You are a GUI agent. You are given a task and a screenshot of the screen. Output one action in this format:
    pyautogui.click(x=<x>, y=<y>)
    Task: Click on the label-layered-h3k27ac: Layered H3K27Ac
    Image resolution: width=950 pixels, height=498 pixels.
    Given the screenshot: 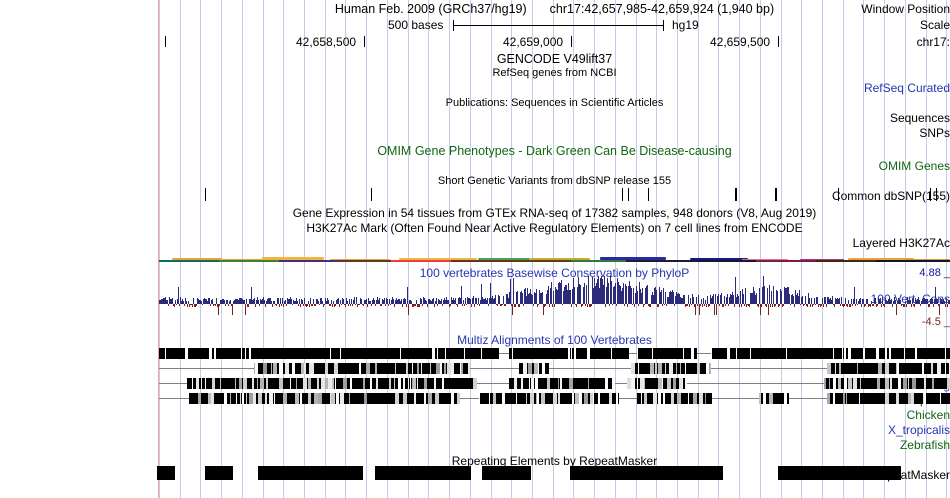 What is the action you would take?
    pyautogui.click(x=901, y=243)
    